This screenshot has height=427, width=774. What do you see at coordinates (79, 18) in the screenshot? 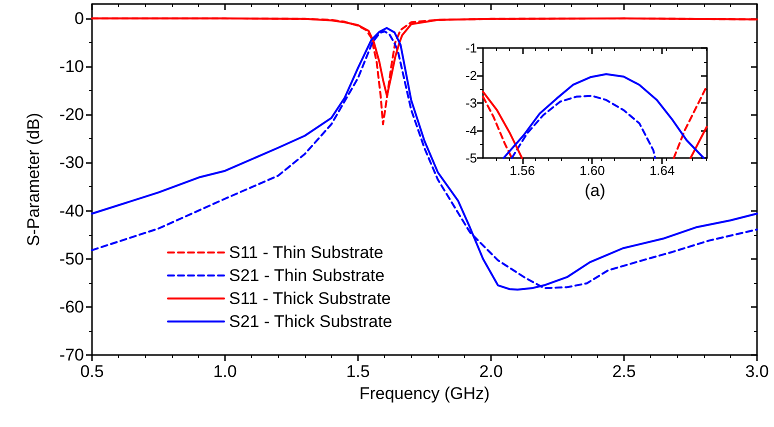
I see `y-tick-label: 0` at bounding box center [79, 18].